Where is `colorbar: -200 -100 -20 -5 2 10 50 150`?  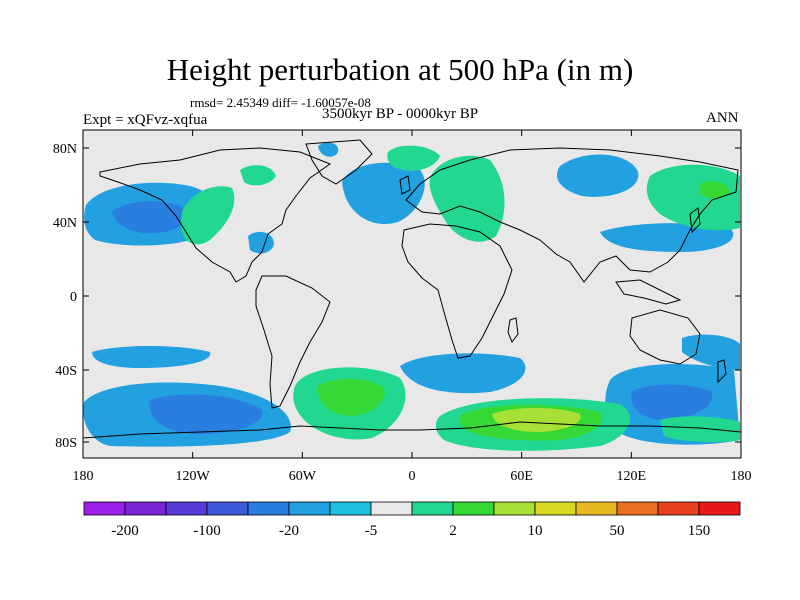 colorbar: -200 -100 -20 -5 2 10 50 150 is located at coordinates (412, 520).